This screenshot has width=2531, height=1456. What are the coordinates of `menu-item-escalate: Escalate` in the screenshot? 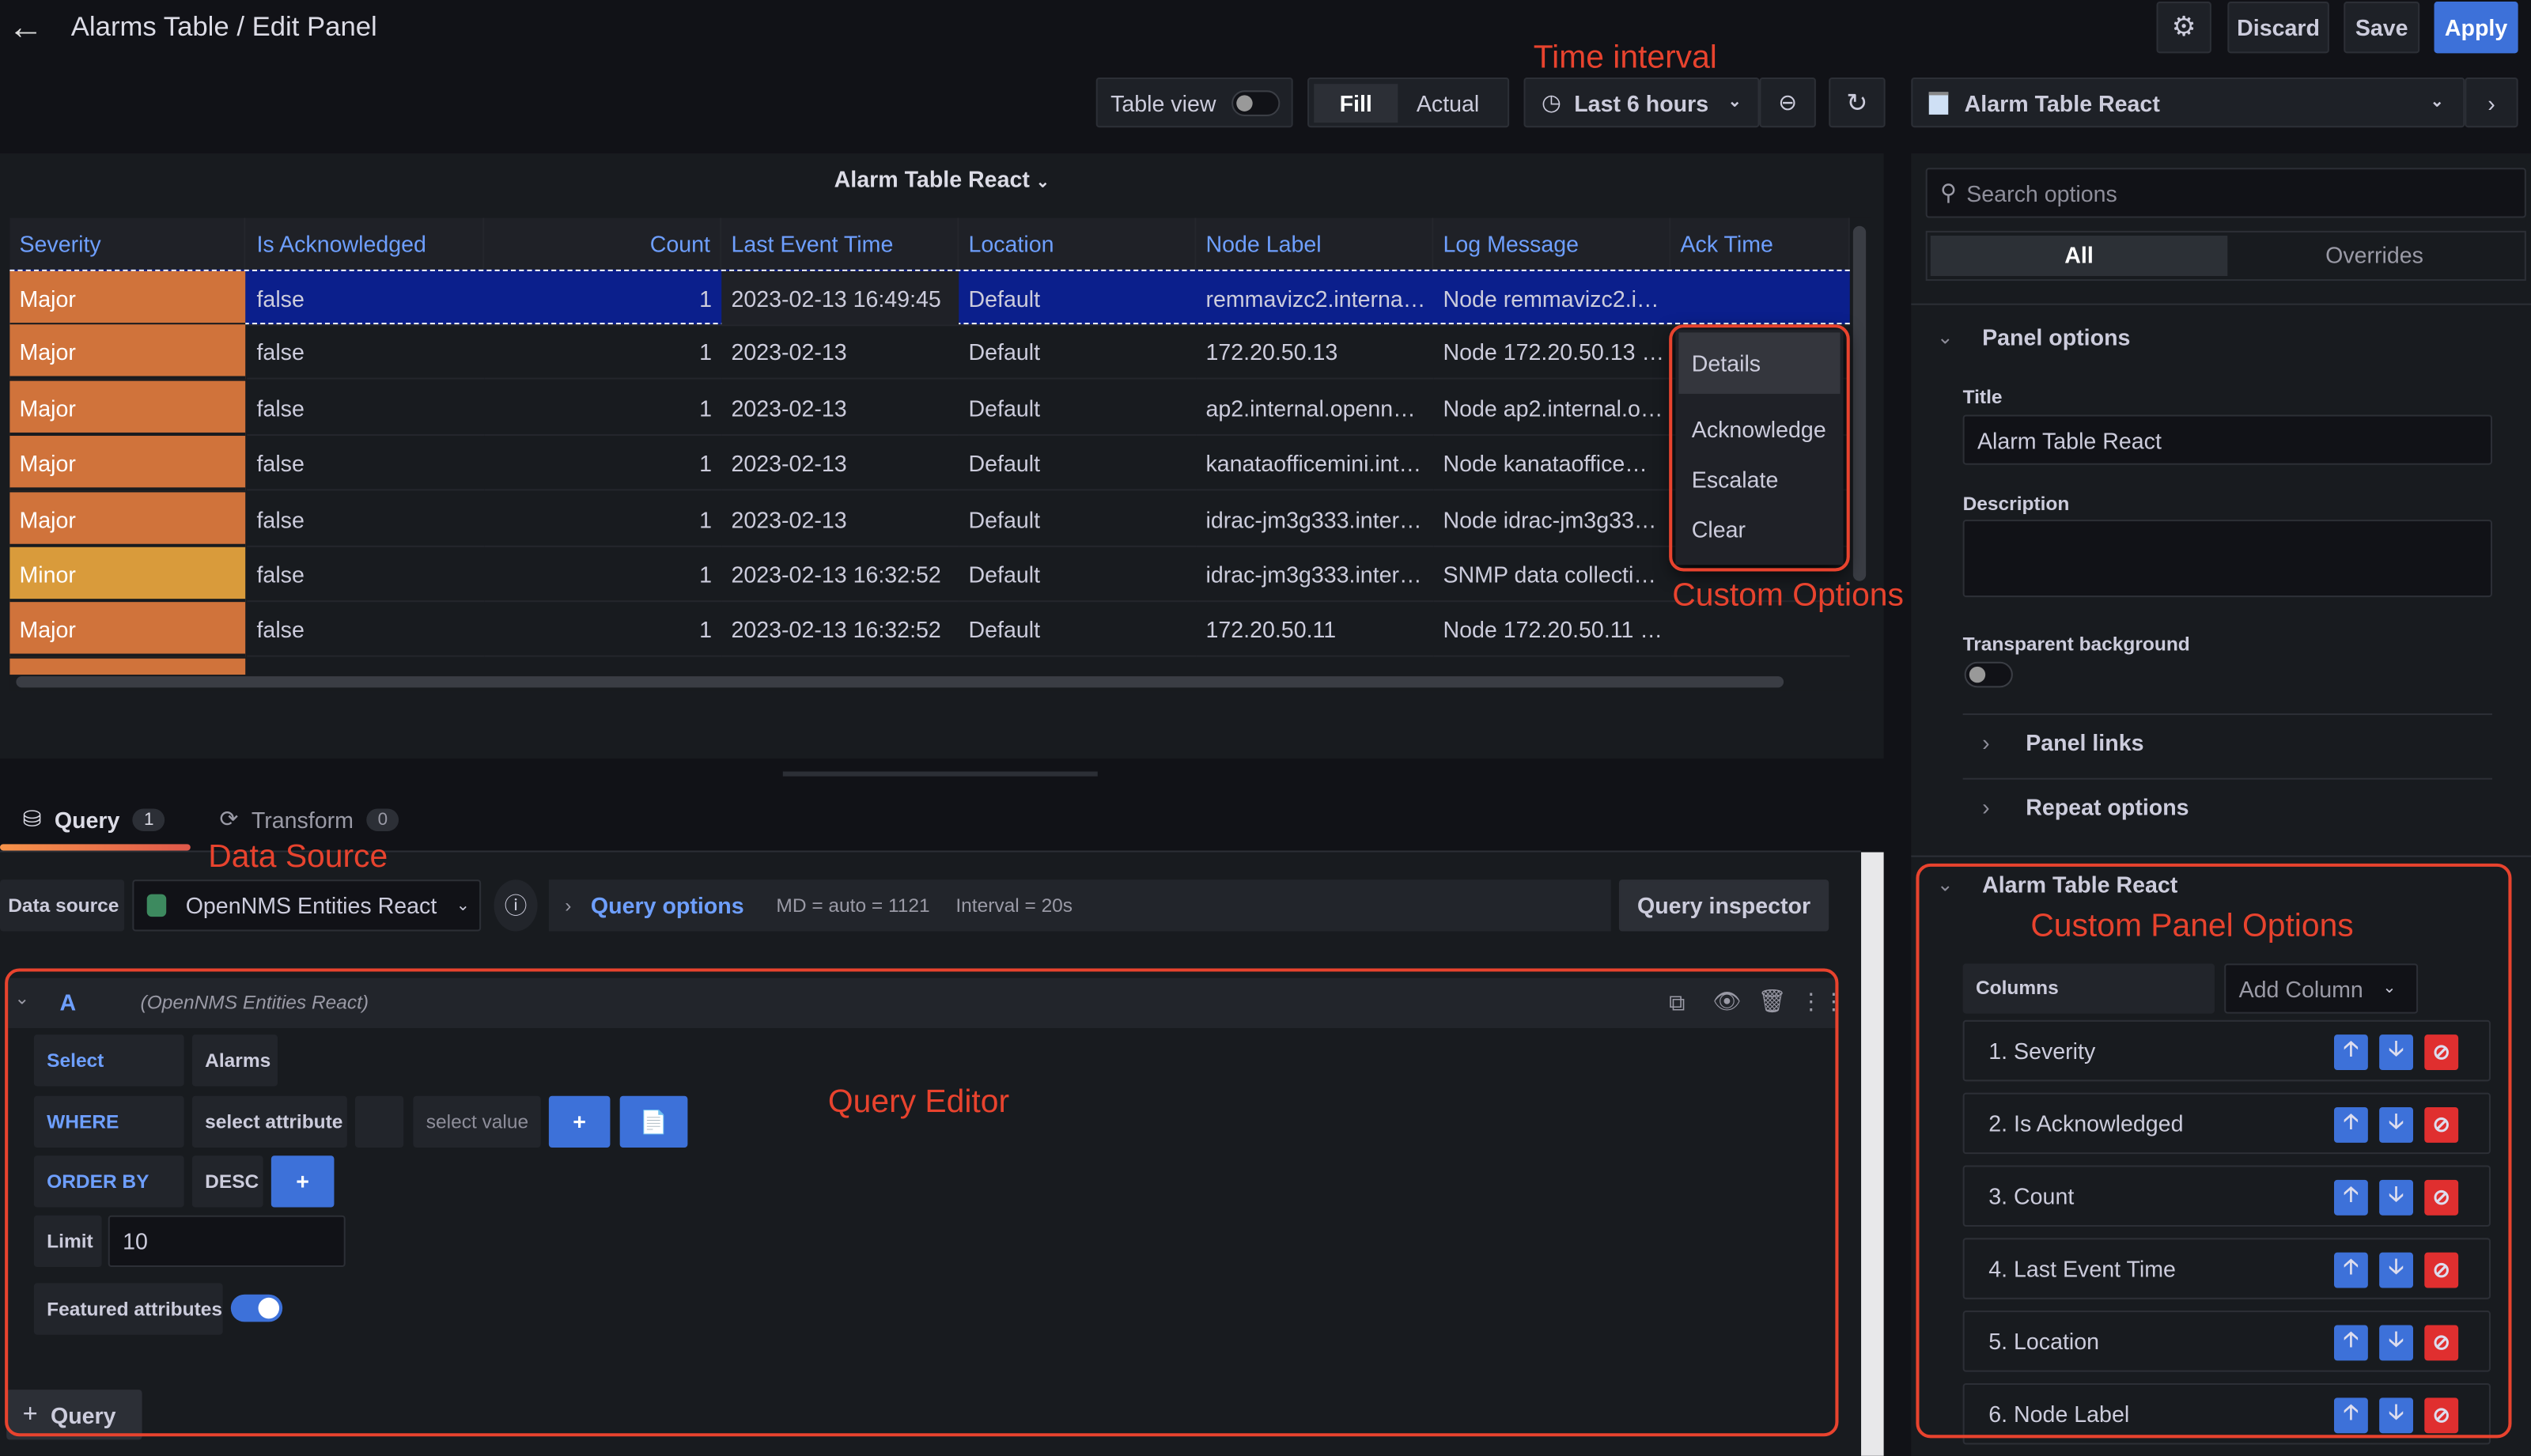 It's located at (1735, 479).